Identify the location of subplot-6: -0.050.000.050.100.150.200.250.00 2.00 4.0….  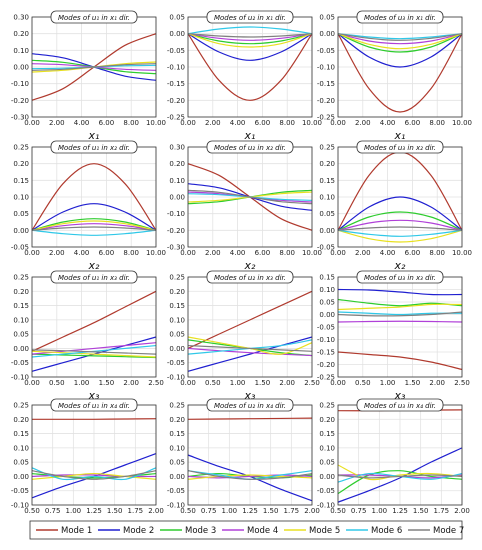
(394, 206).